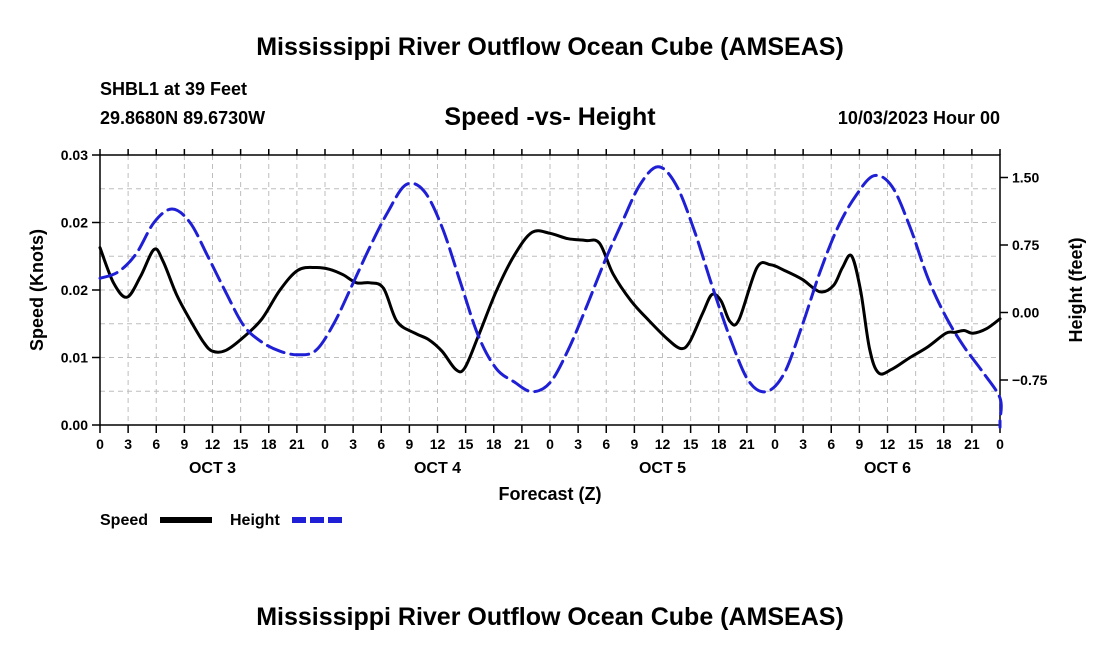 The image size is (1100, 650). What do you see at coordinates (1030, 380) in the screenshot?
I see `y2-tick-label: −0.75` at bounding box center [1030, 380].